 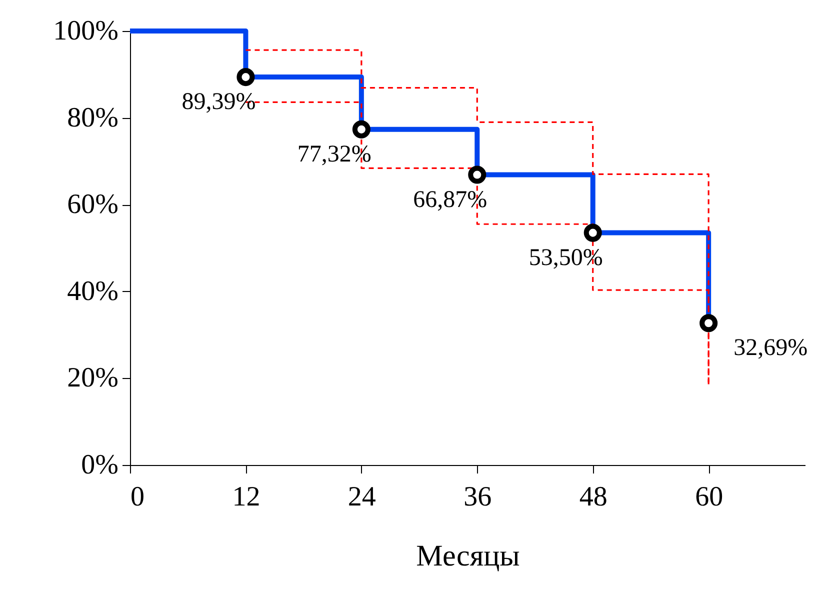 What do you see at coordinates (92, 204) in the screenshot?
I see `y-tick-label: 60%` at bounding box center [92, 204].